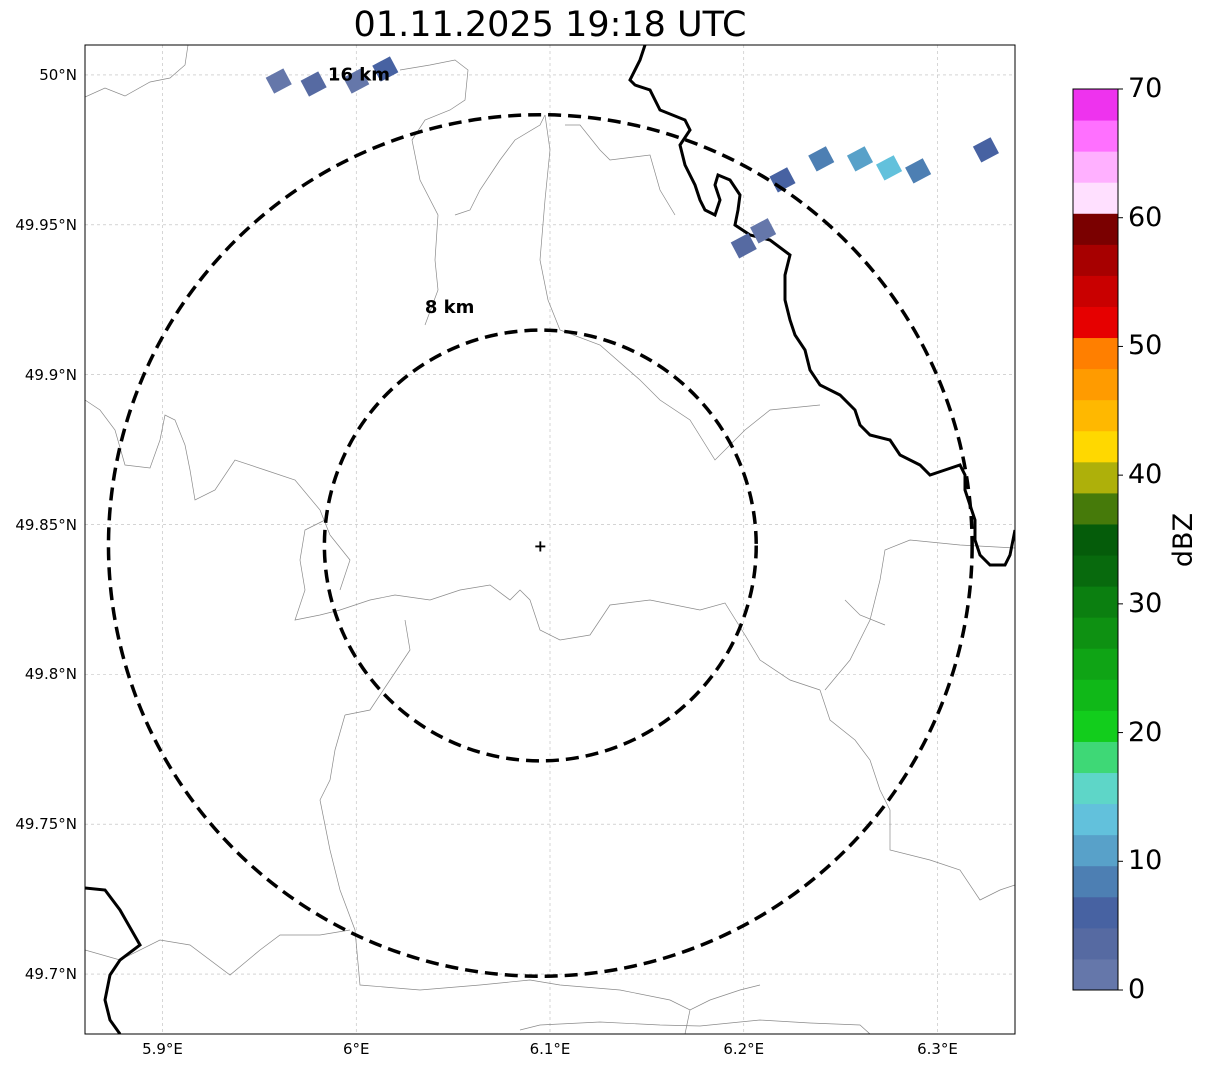 The width and height of the screenshot is (1207, 1069). What do you see at coordinates (1145, 861) in the screenshot?
I see `colorbar-tick-label: 10` at bounding box center [1145, 861].